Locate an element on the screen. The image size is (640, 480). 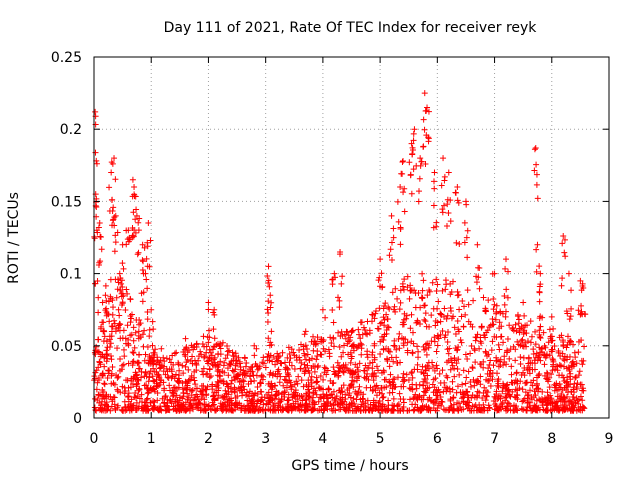
x-tick-label: 4 is located at coordinates (322, 439).